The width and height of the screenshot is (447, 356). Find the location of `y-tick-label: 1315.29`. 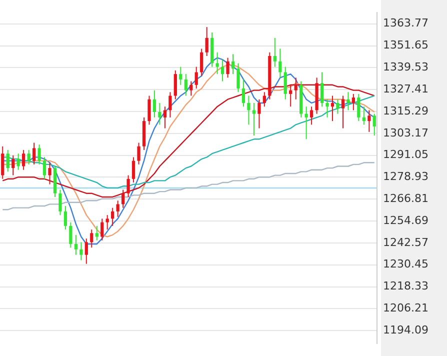

y-tick-label: 1315.29 is located at coordinates (405, 111).